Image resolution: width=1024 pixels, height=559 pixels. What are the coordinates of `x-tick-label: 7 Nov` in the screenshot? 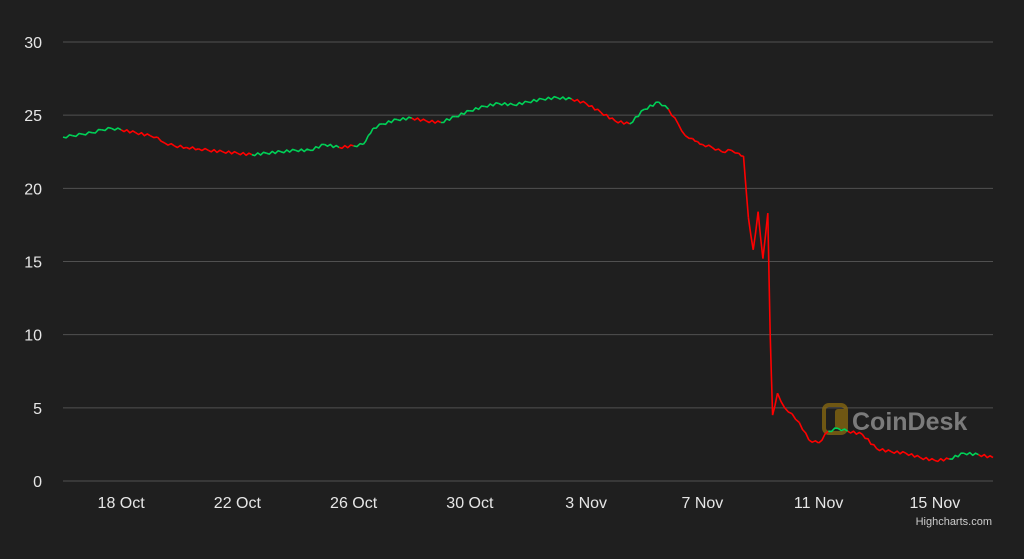 It's located at (702, 503).